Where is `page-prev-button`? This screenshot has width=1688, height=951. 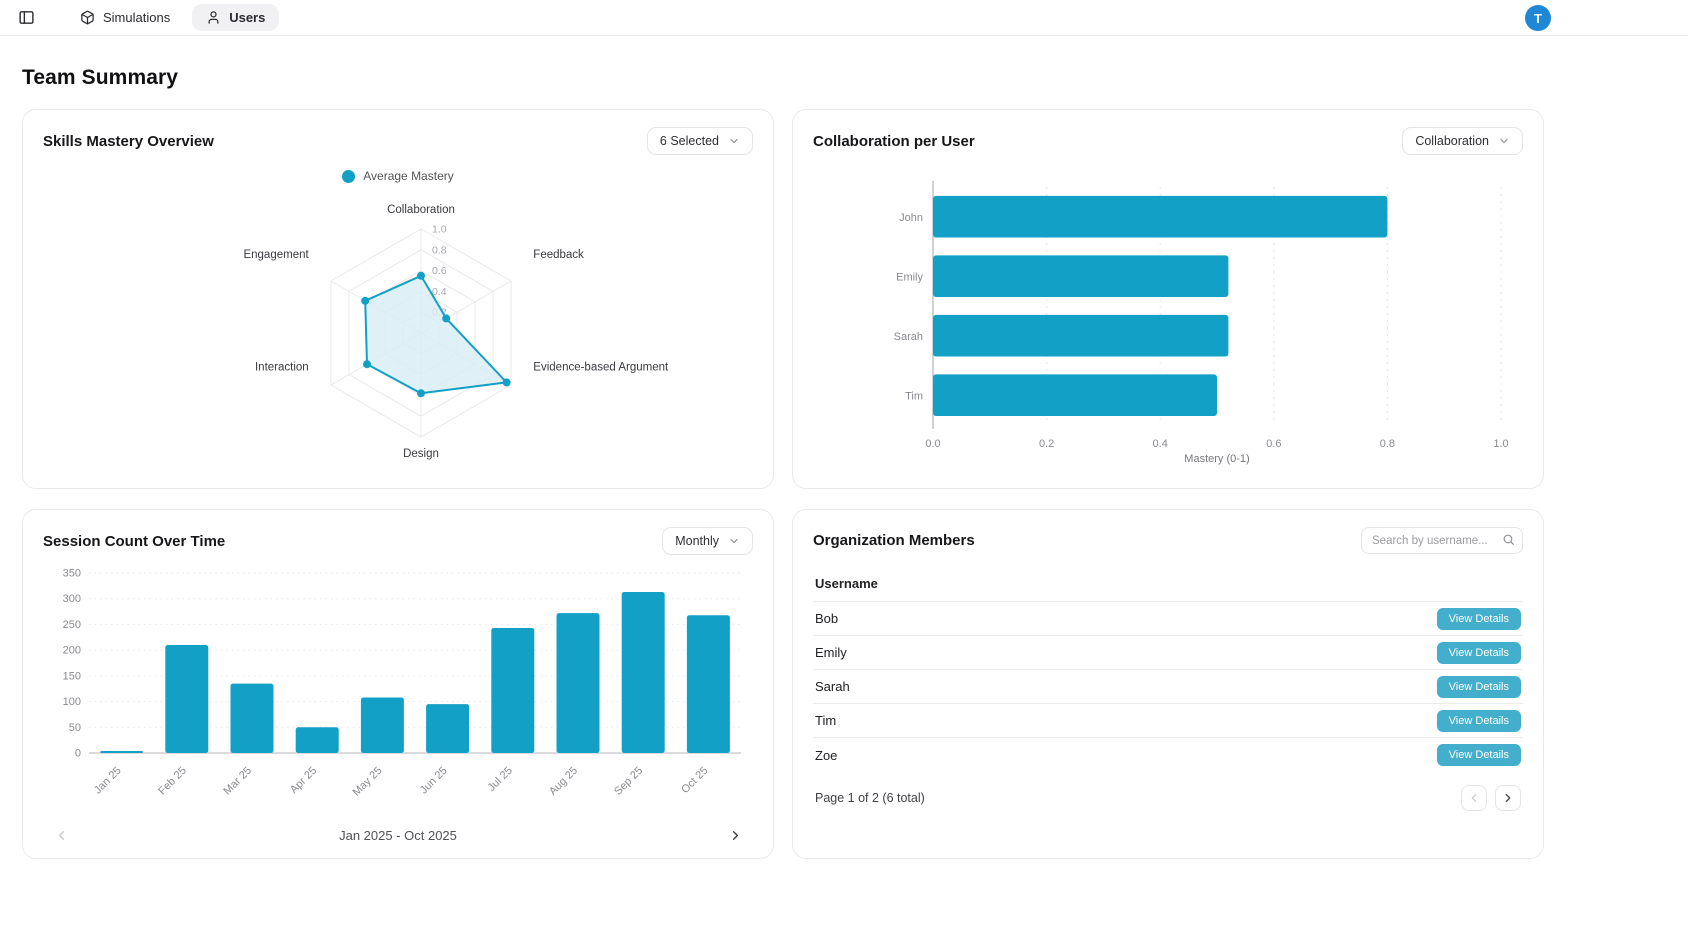 page-prev-button is located at coordinates (1474, 798).